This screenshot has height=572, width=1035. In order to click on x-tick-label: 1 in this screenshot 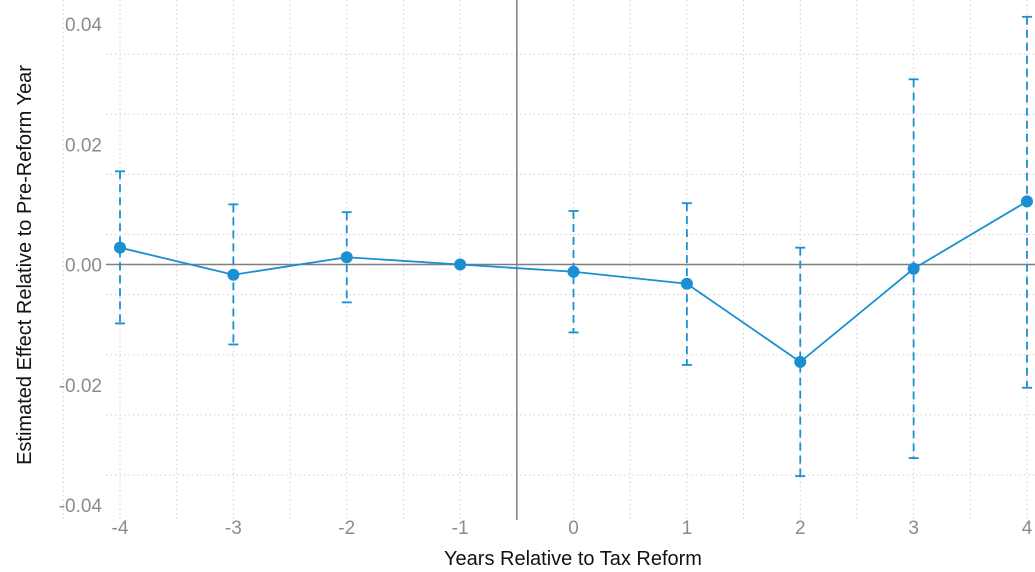, I will do `click(687, 528)`.